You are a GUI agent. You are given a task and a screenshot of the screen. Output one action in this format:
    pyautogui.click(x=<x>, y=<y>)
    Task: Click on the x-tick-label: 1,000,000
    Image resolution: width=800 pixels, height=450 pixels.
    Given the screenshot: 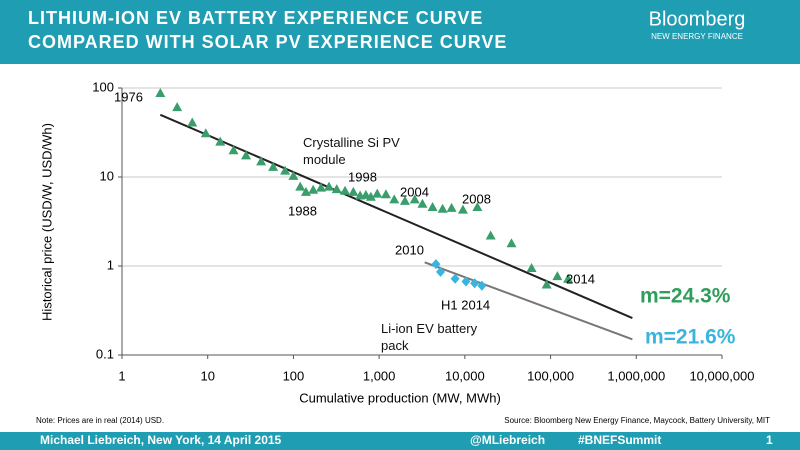 What is the action you would take?
    pyautogui.click(x=636, y=375)
    